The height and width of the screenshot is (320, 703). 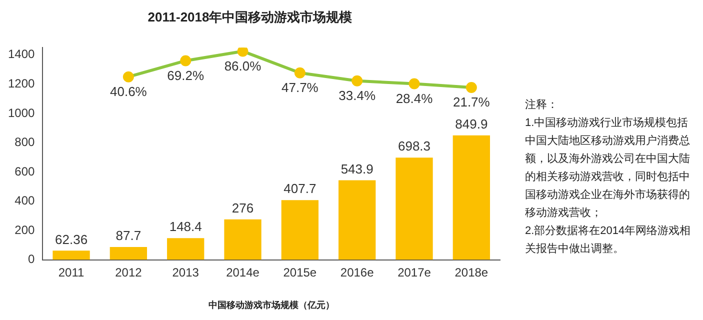 What do you see at coordinates (129, 91) in the screenshot?
I see `data-label: 40.6%` at bounding box center [129, 91].